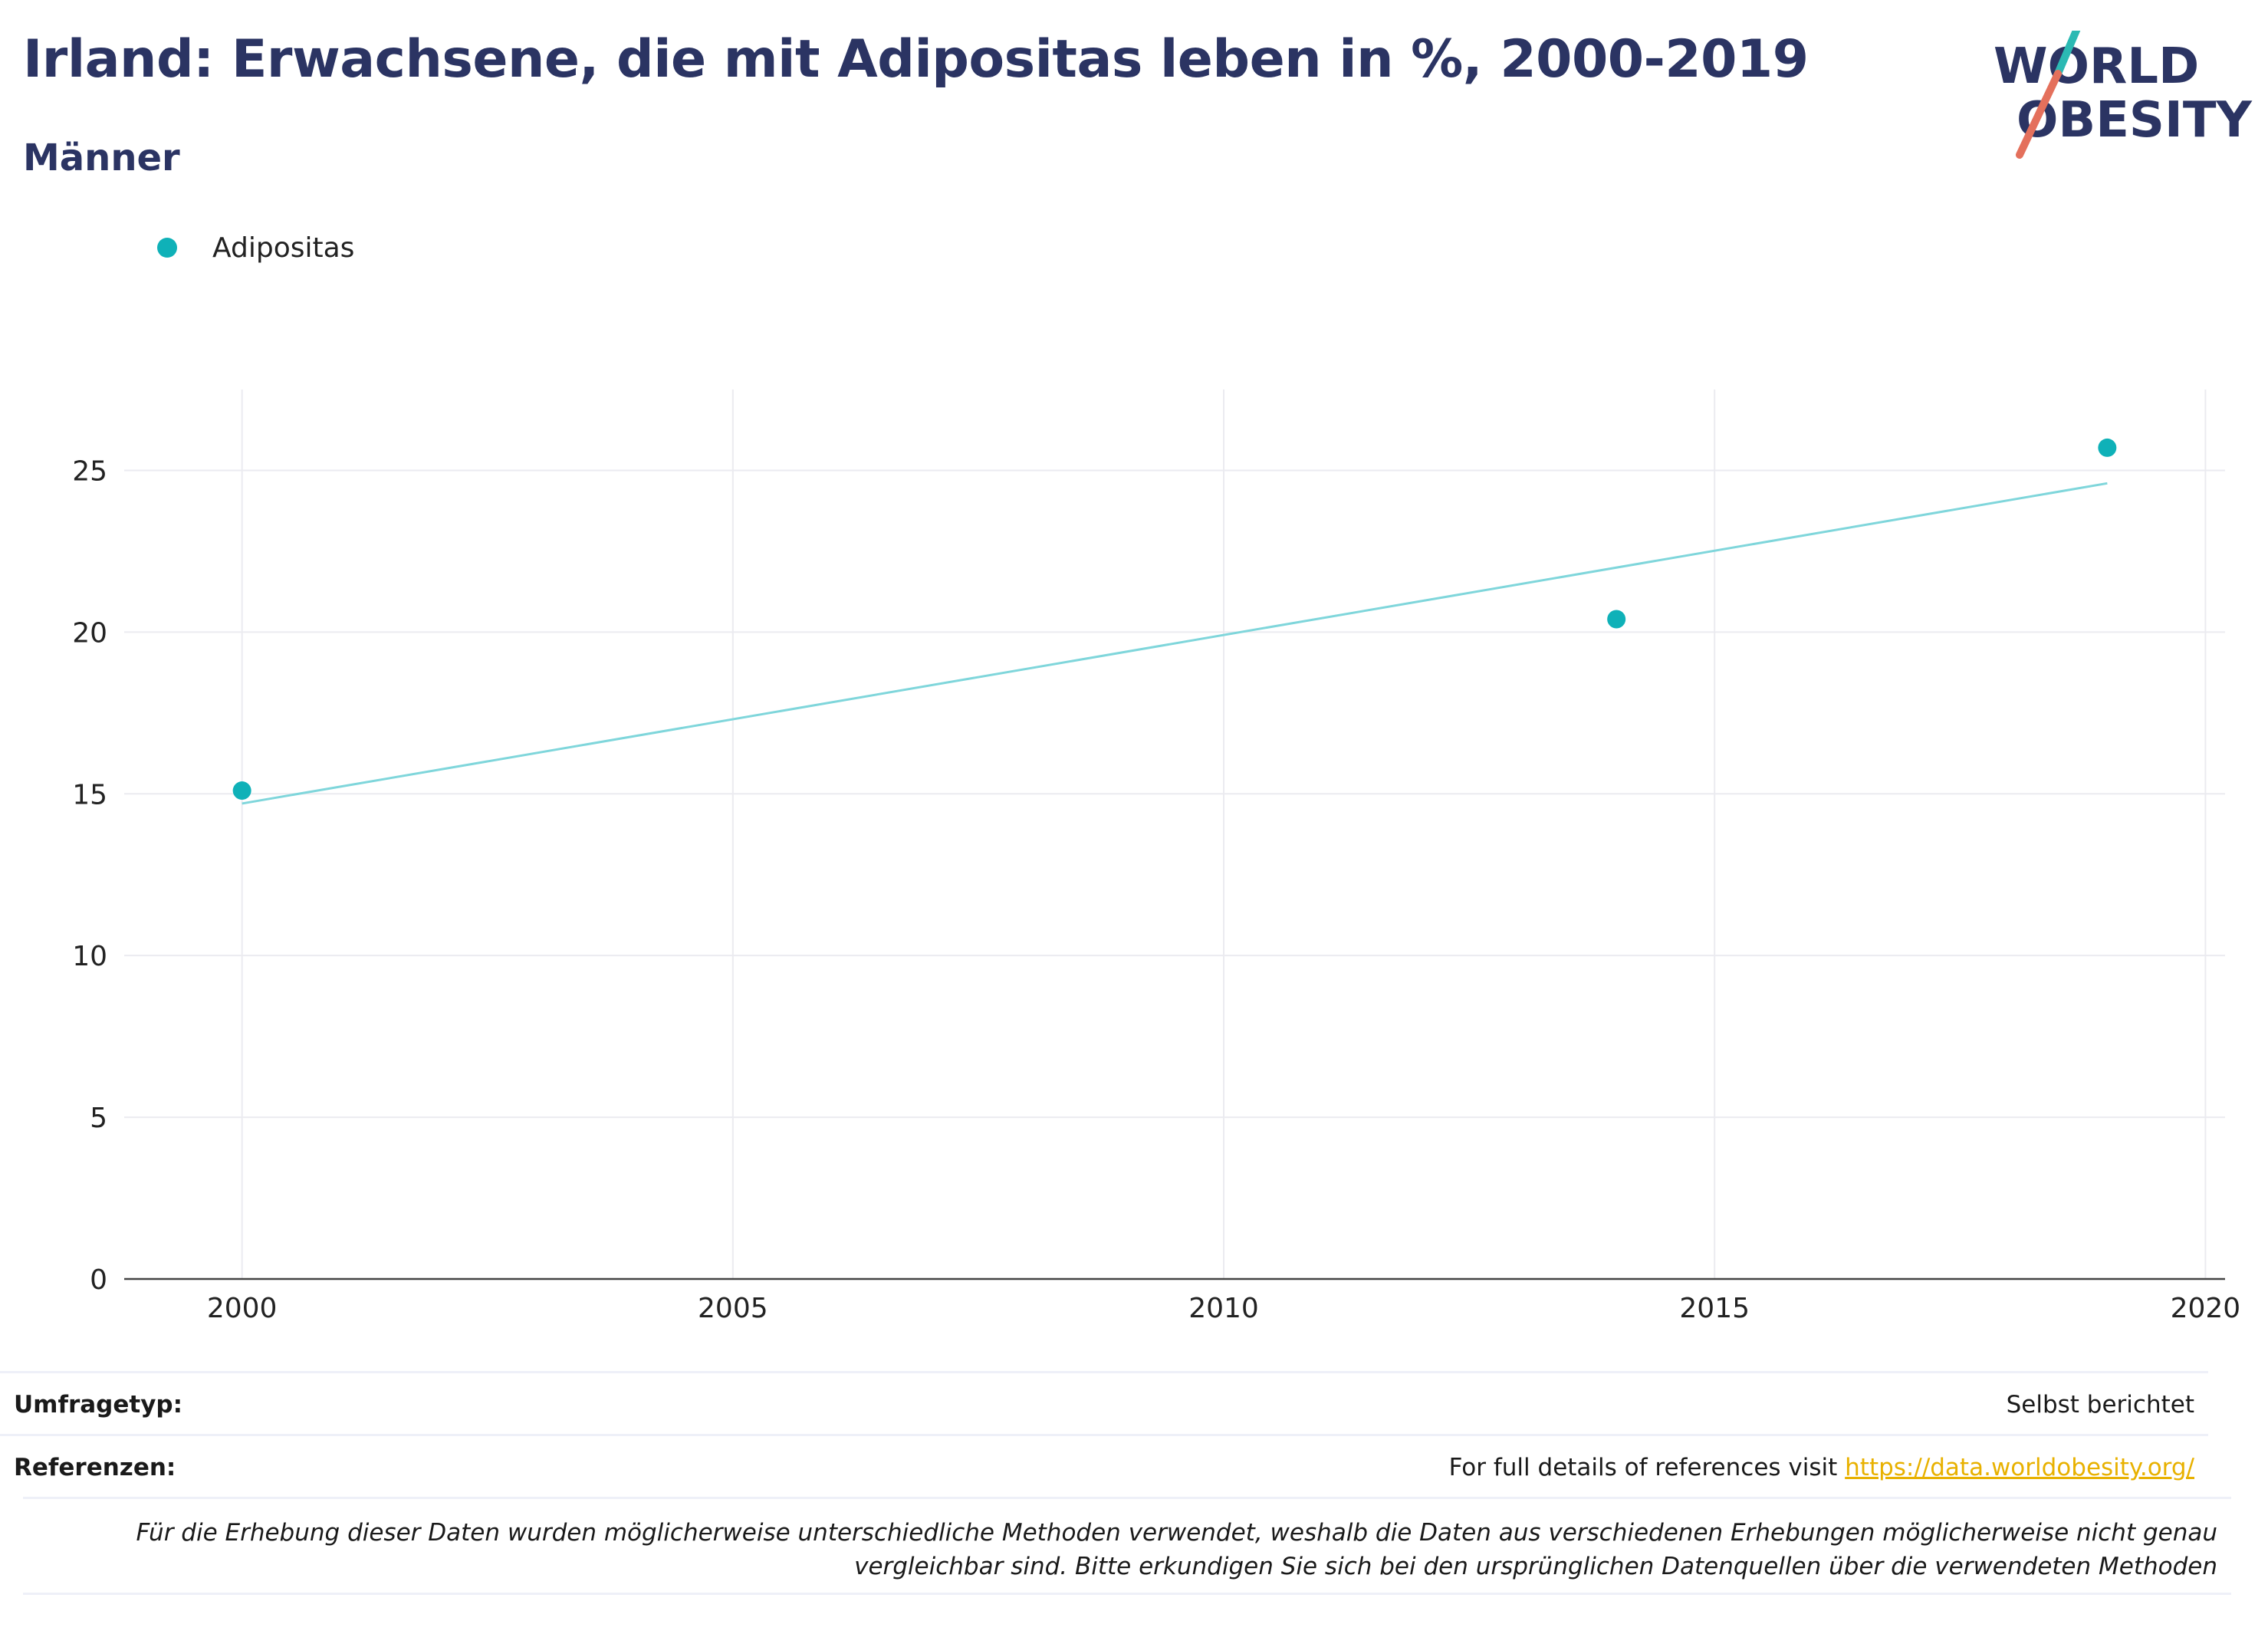 The image size is (2268, 1634). What do you see at coordinates (167, 248) in the screenshot?
I see `legend-marker-icon` at bounding box center [167, 248].